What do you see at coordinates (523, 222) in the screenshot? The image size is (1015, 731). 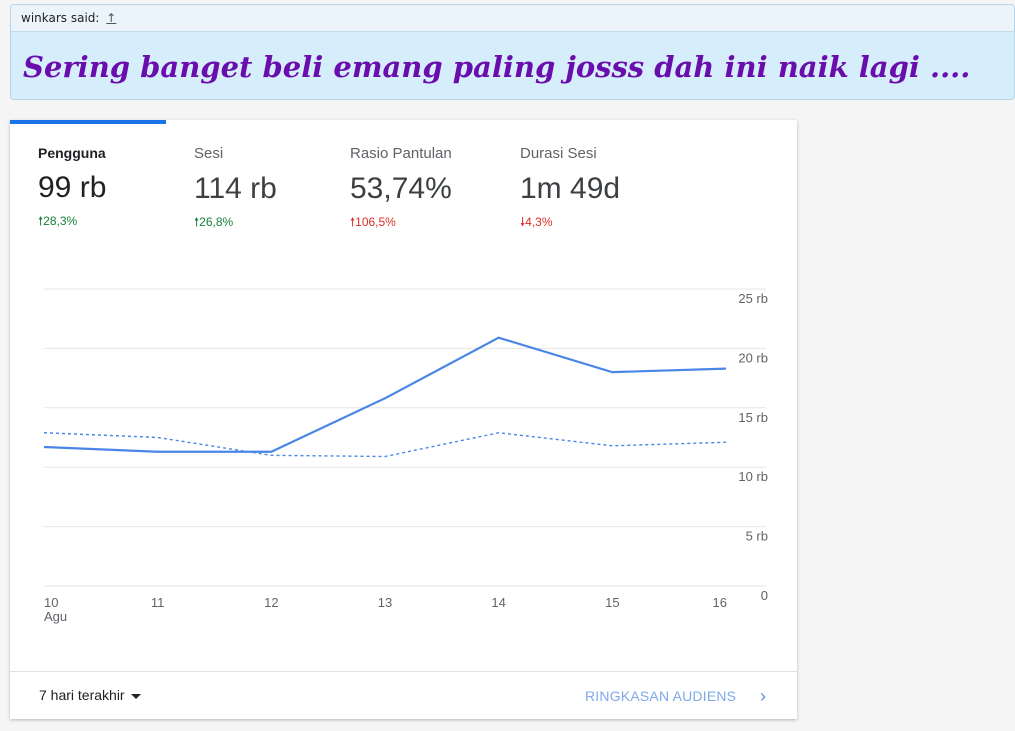 I see `arrow-down-icon: 🠗` at bounding box center [523, 222].